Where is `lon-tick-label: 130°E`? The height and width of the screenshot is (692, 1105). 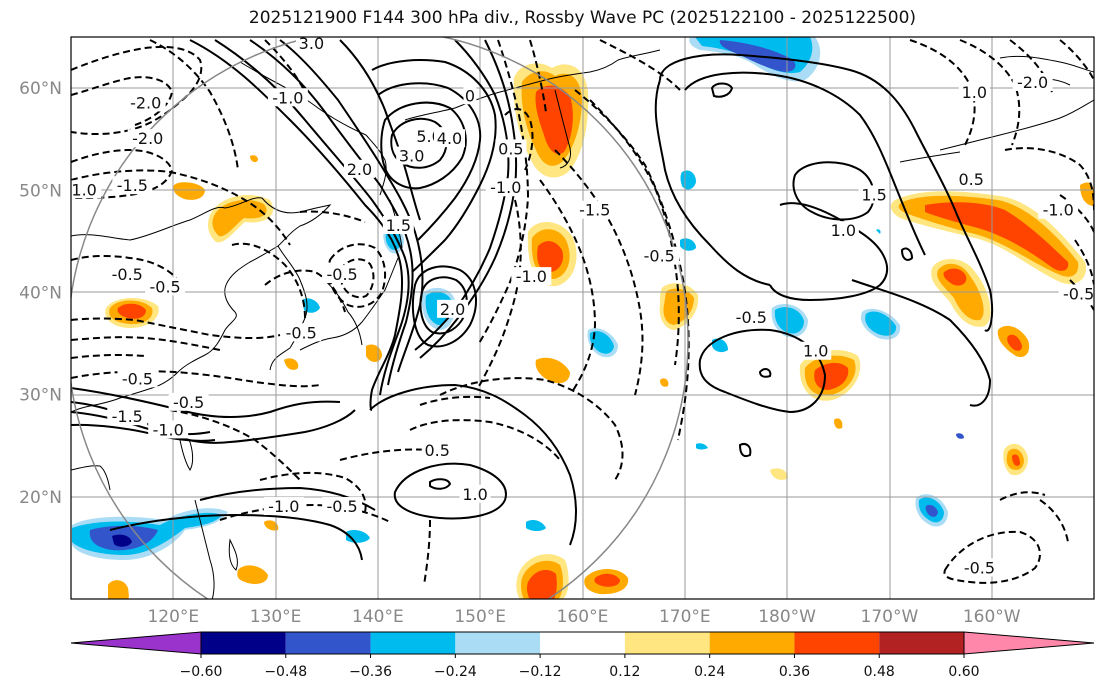 lon-tick-label: 130°E is located at coordinates (276, 617).